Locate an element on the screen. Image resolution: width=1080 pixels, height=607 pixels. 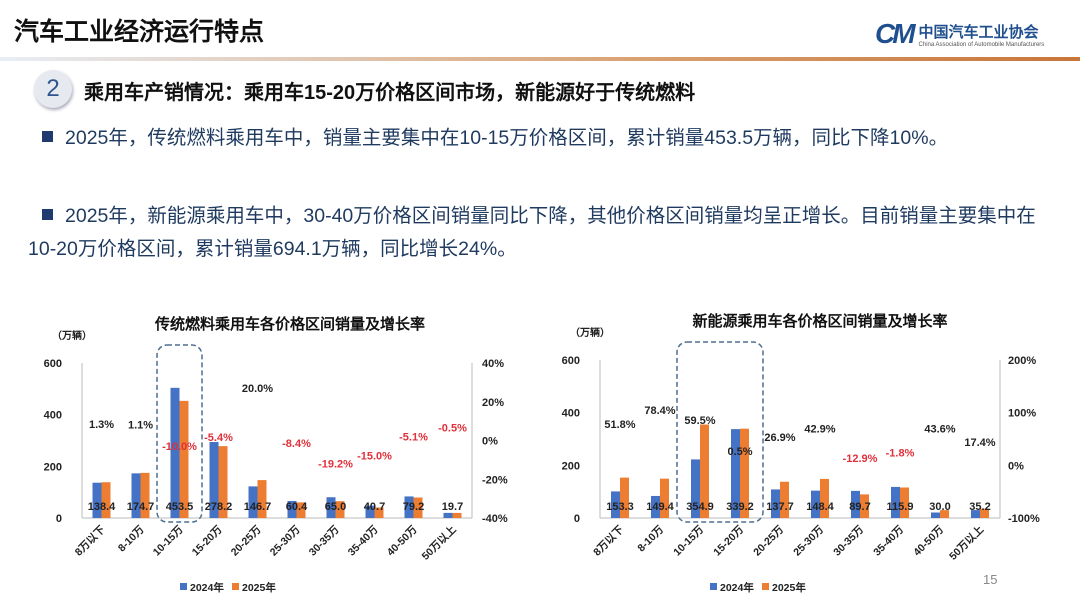
value-label: 40.7 is located at coordinates (374, 507).